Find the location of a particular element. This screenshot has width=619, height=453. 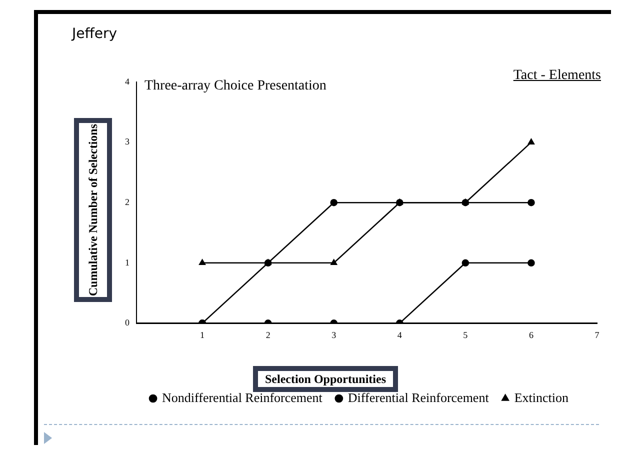

y-tick-label: 4 is located at coordinates (127, 81).